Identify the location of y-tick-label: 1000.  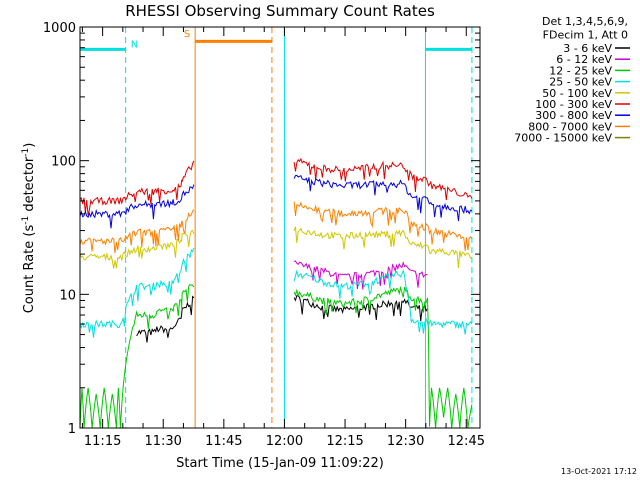
(59, 28).